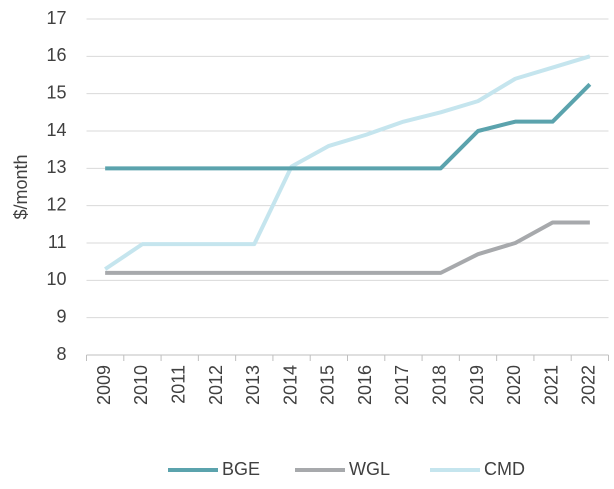 The width and height of the screenshot is (614, 489). What do you see at coordinates (290, 385) in the screenshot?
I see `x-tick-label: 2014` at bounding box center [290, 385].